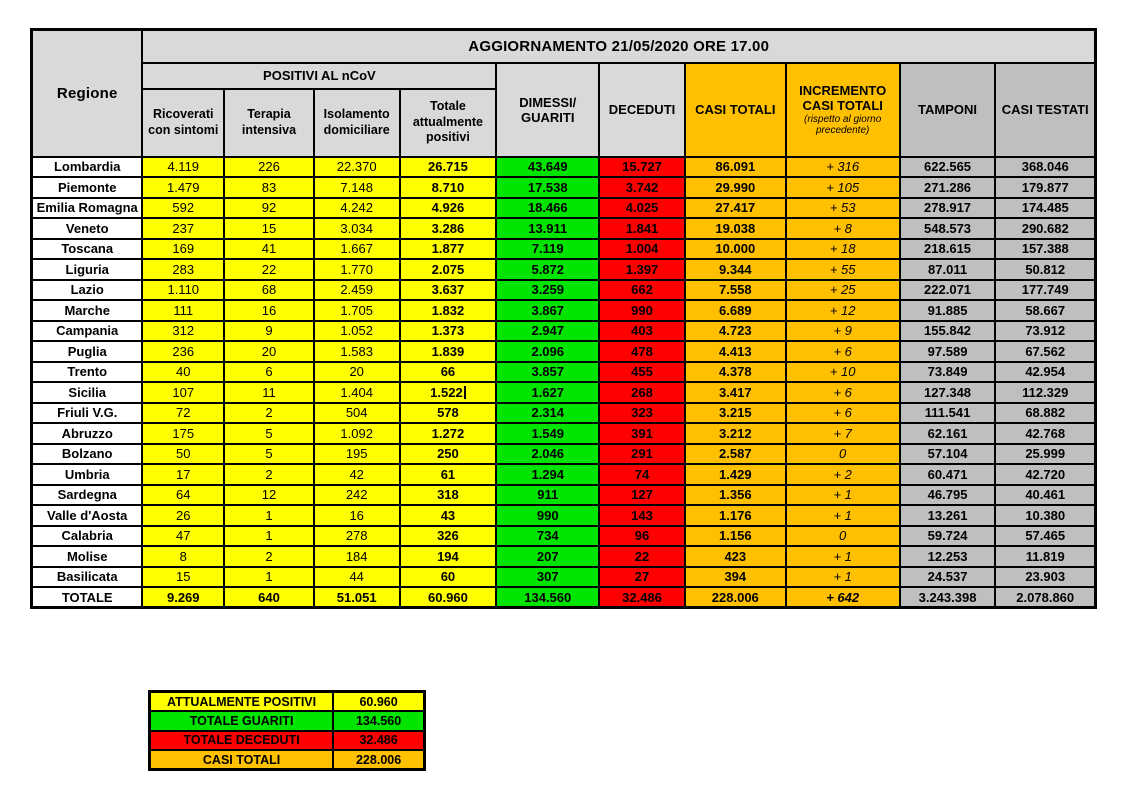  I want to click on cell-totale-positivi: 1.839, so click(448, 351).